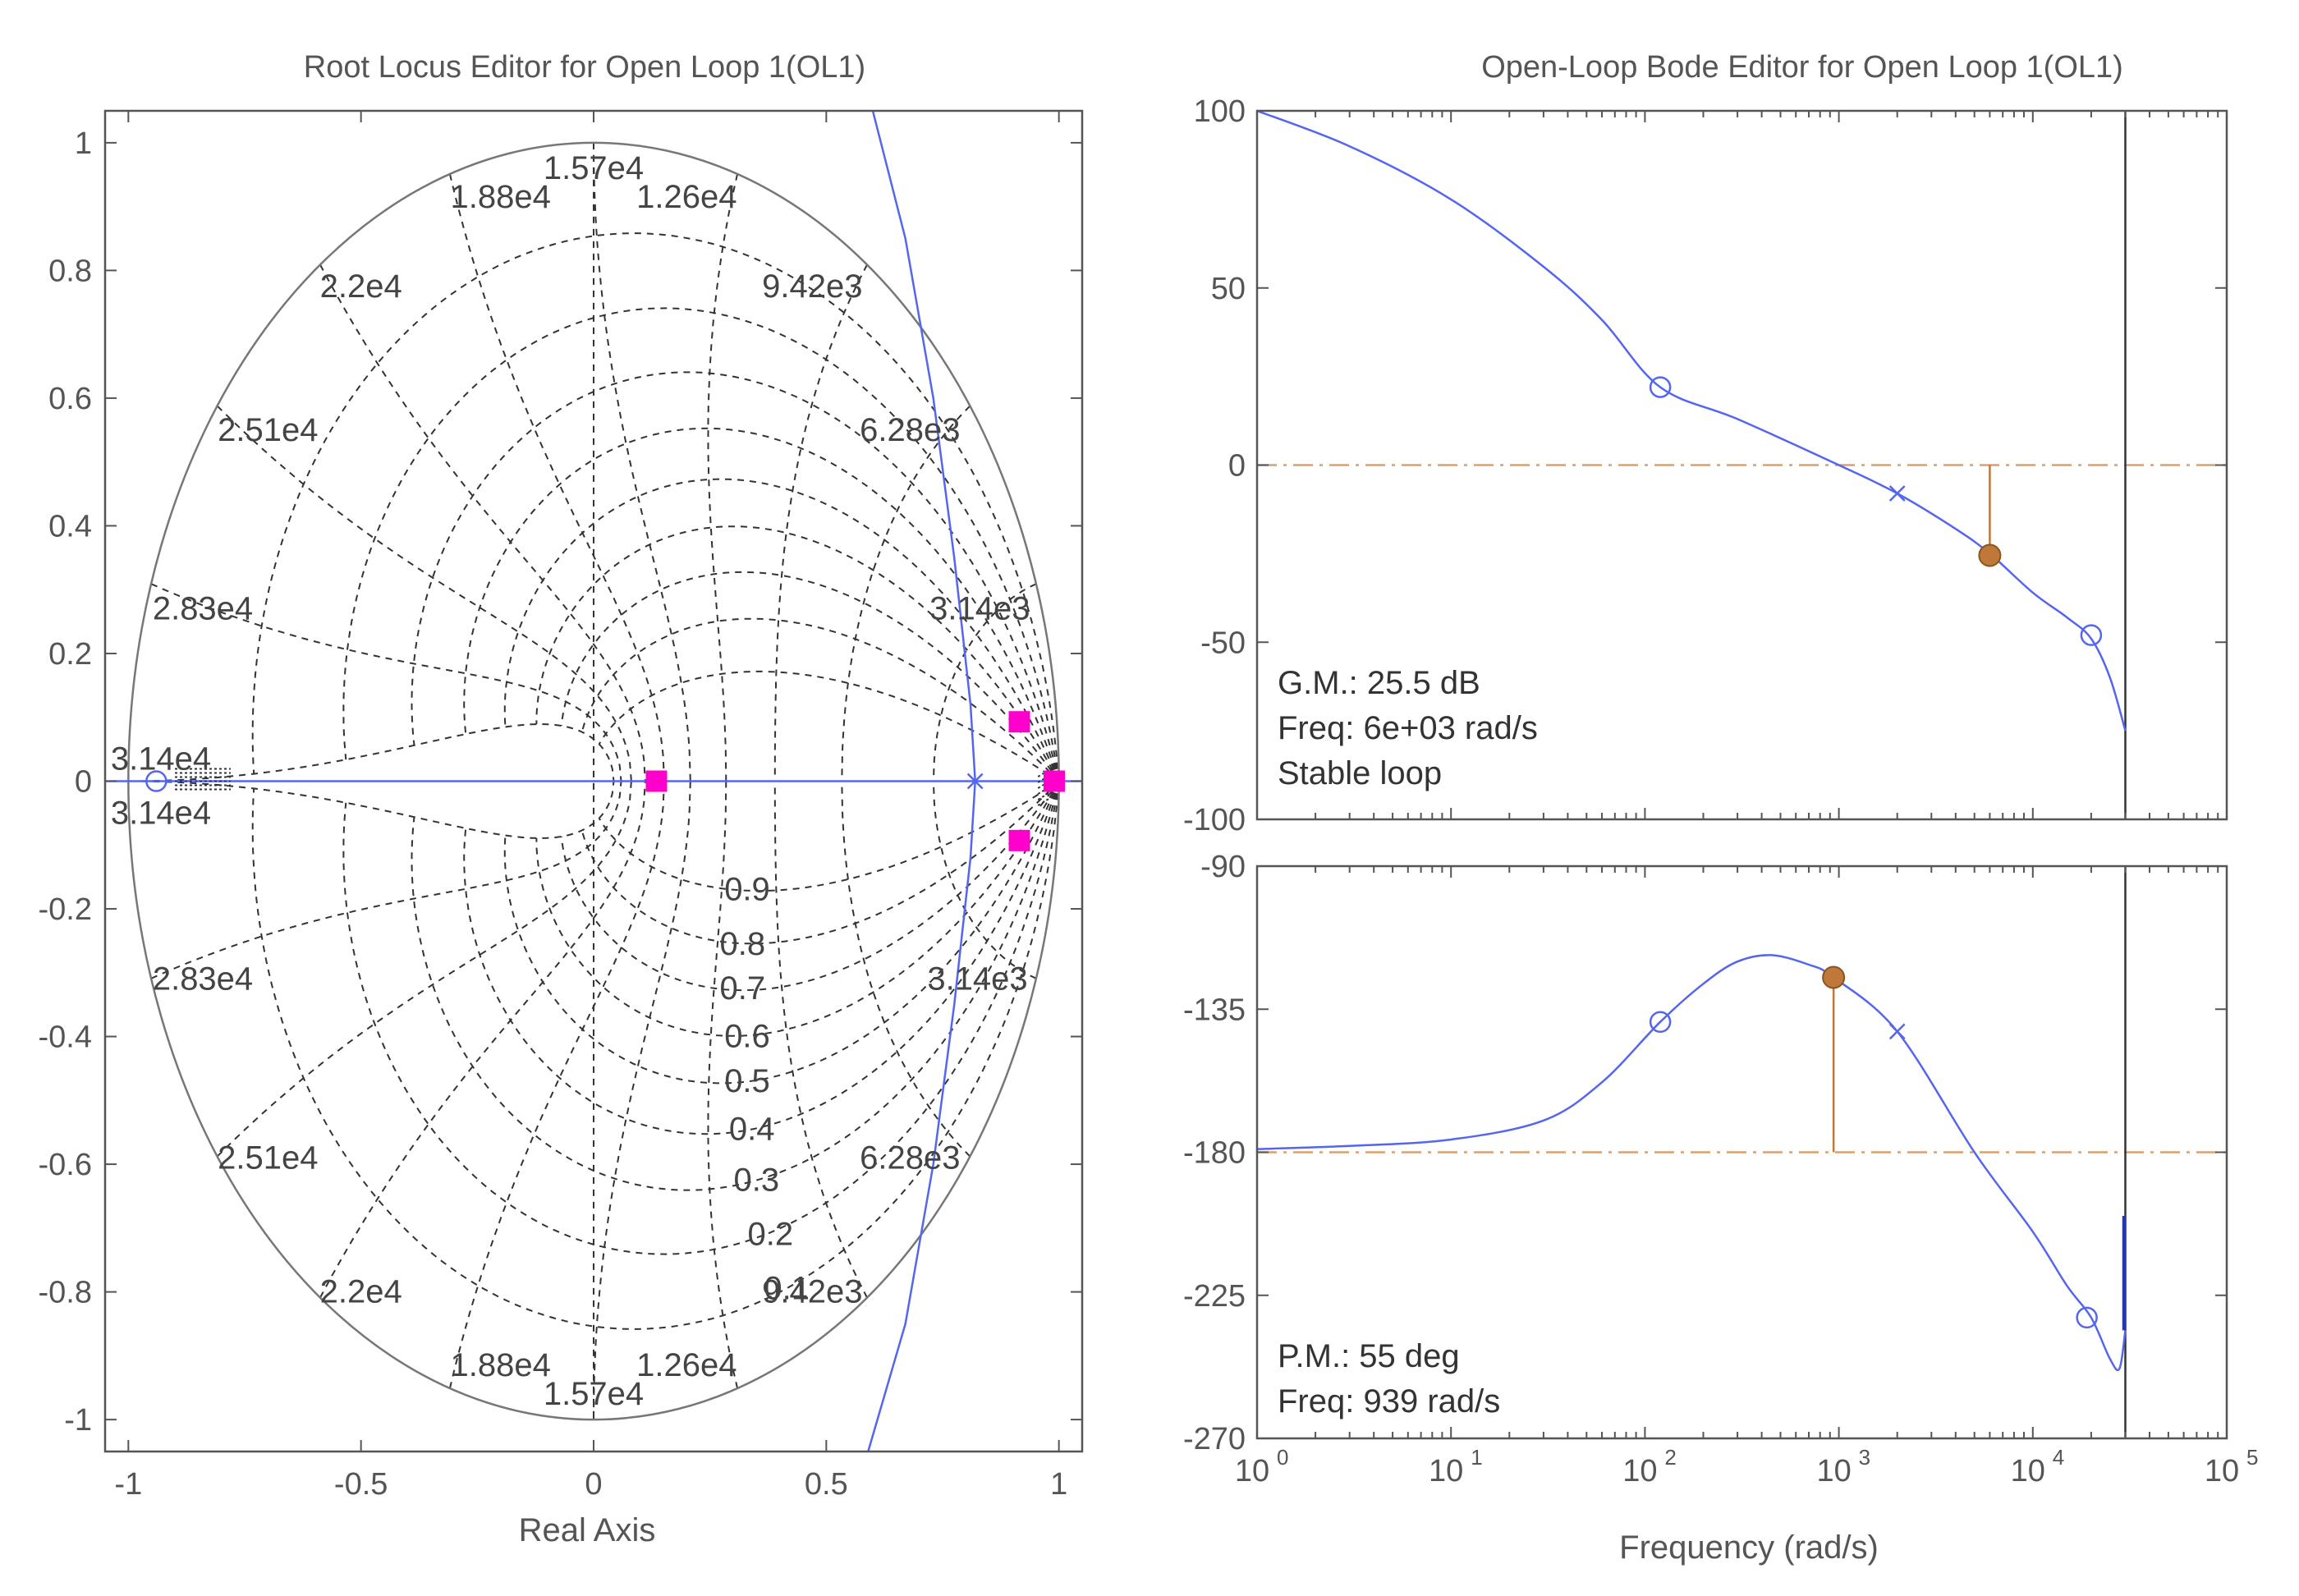 Image resolution: width=2299 pixels, height=1596 pixels. What do you see at coordinates (361, 286) in the screenshot?
I see `natural-frequency-label: 2.2e4` at bounding box center [361, 286].